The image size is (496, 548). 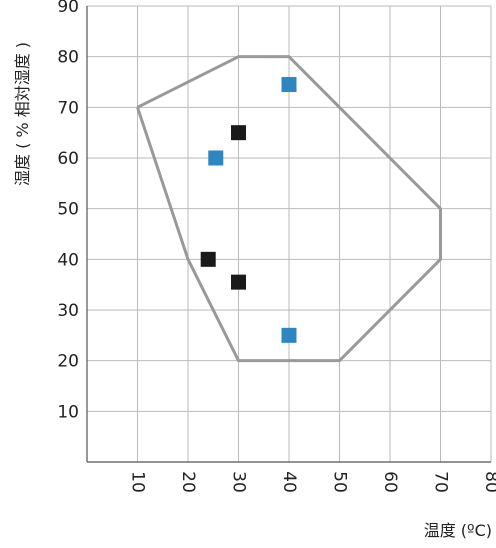 I want to click on y-axis-label: 湿度 ( % 相対湿度 ), so click(x=22, y=114).